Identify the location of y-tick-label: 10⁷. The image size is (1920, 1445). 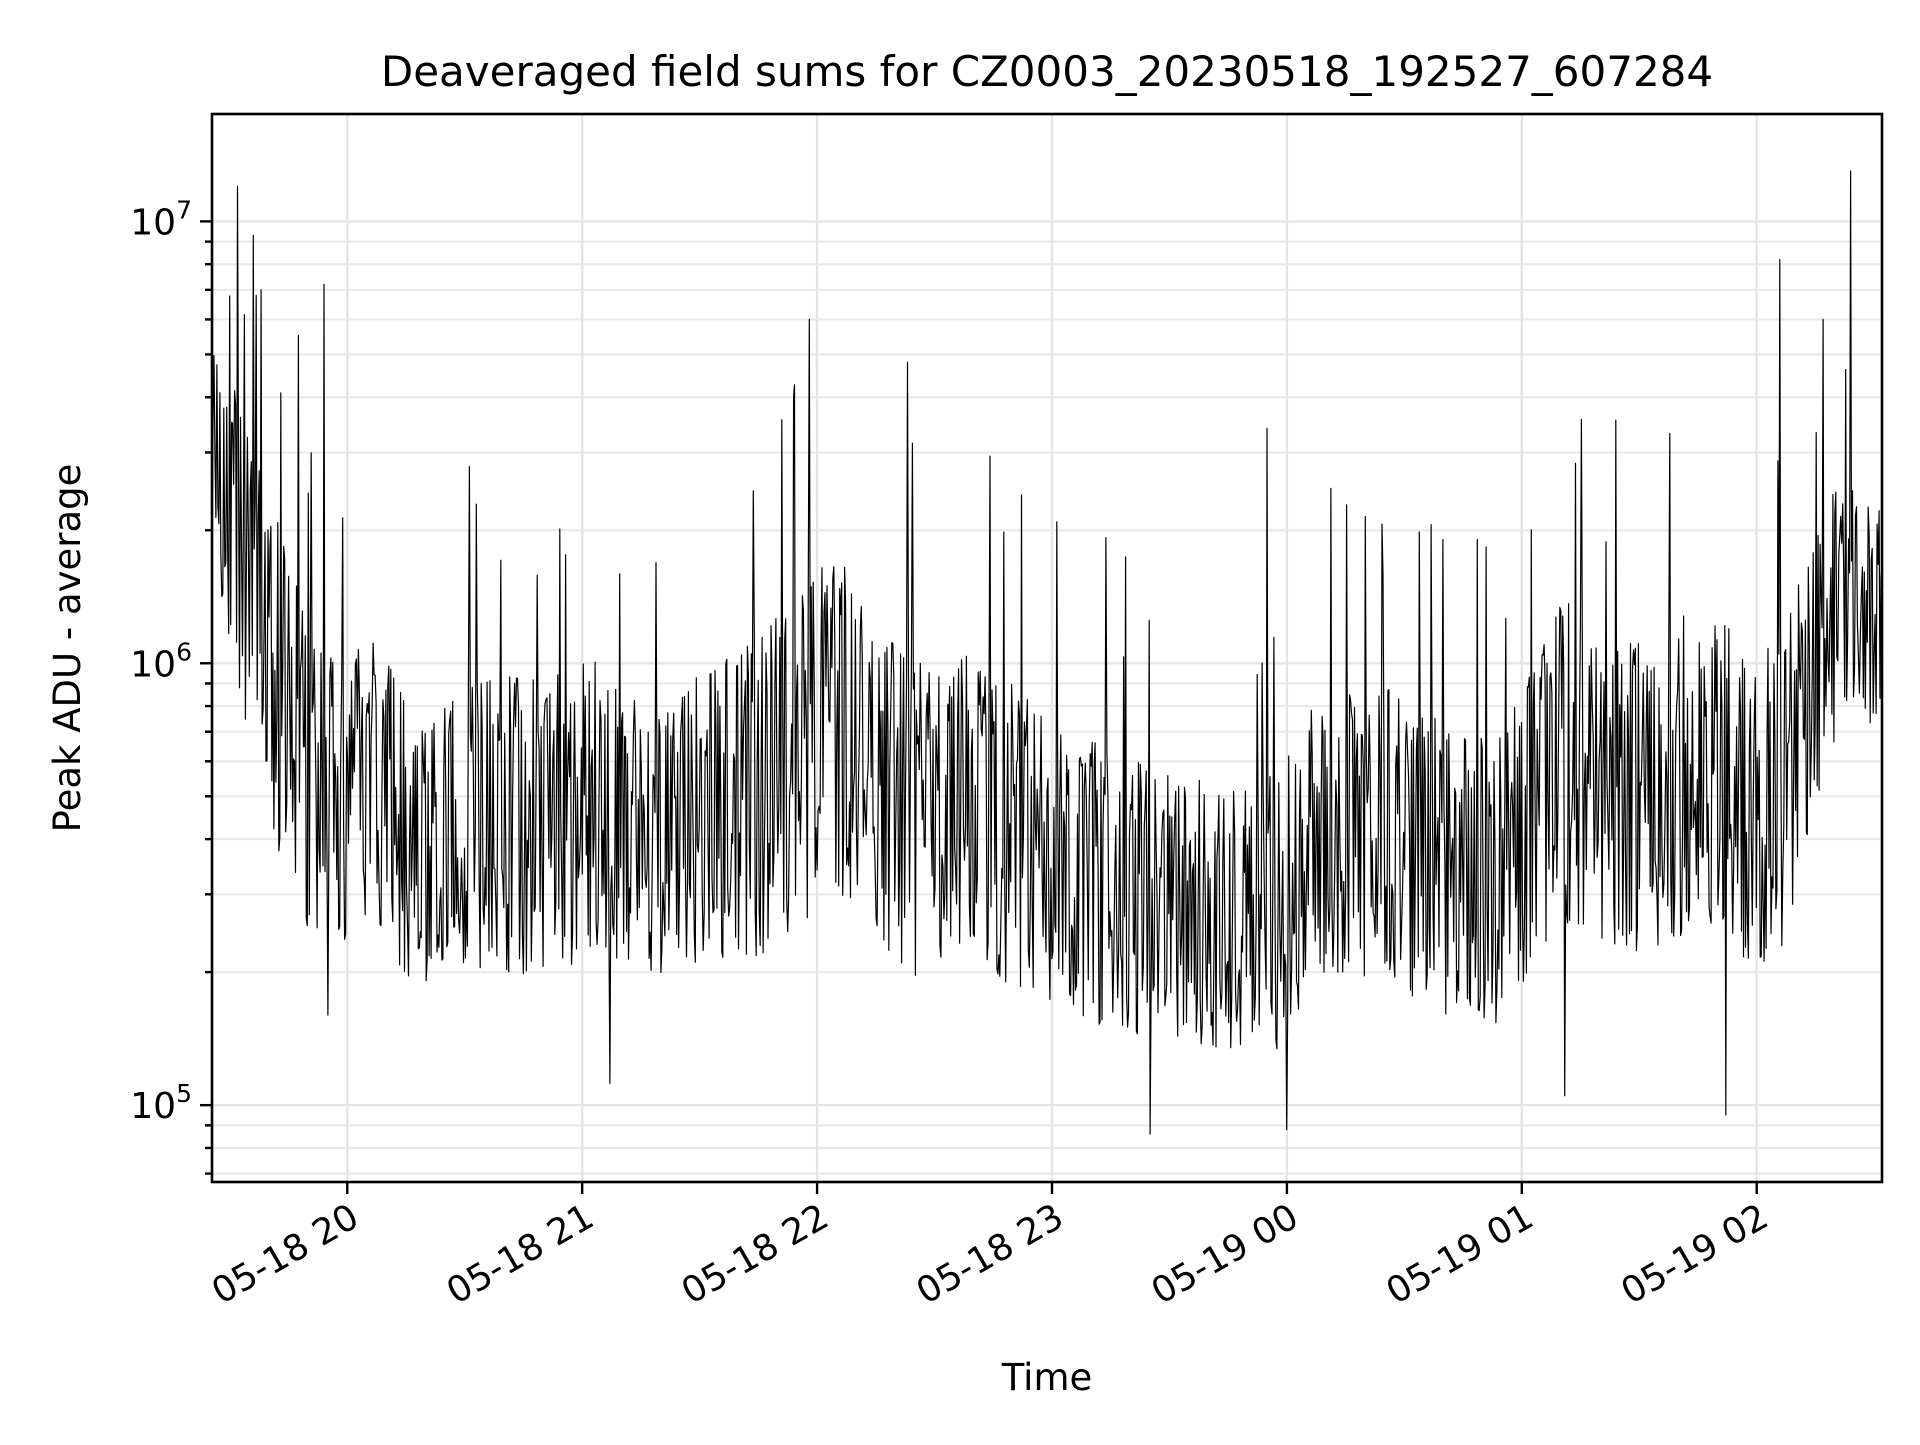
(161, 219).